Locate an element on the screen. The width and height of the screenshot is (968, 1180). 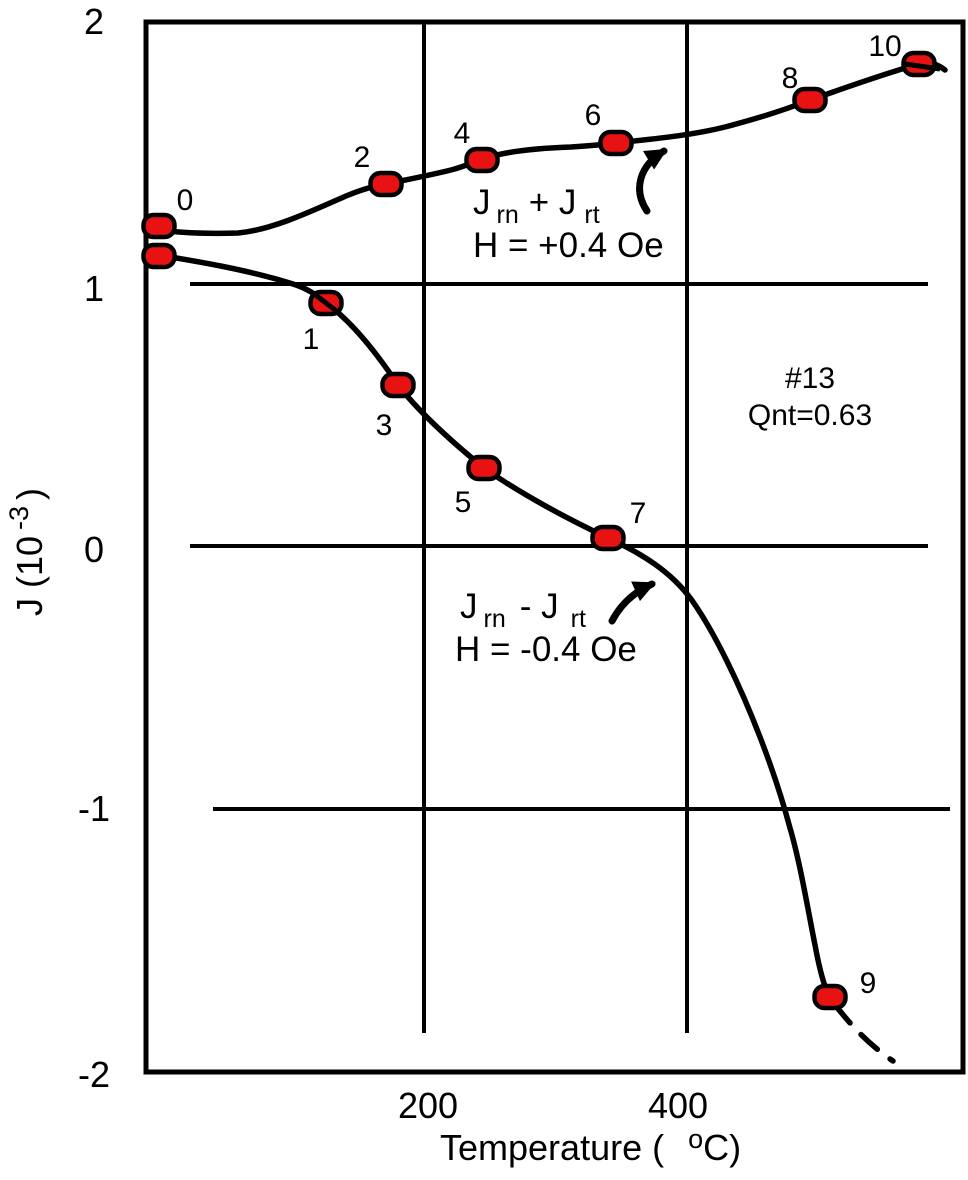
data-point-marker-0-upper is located at coordinates (159, 226).